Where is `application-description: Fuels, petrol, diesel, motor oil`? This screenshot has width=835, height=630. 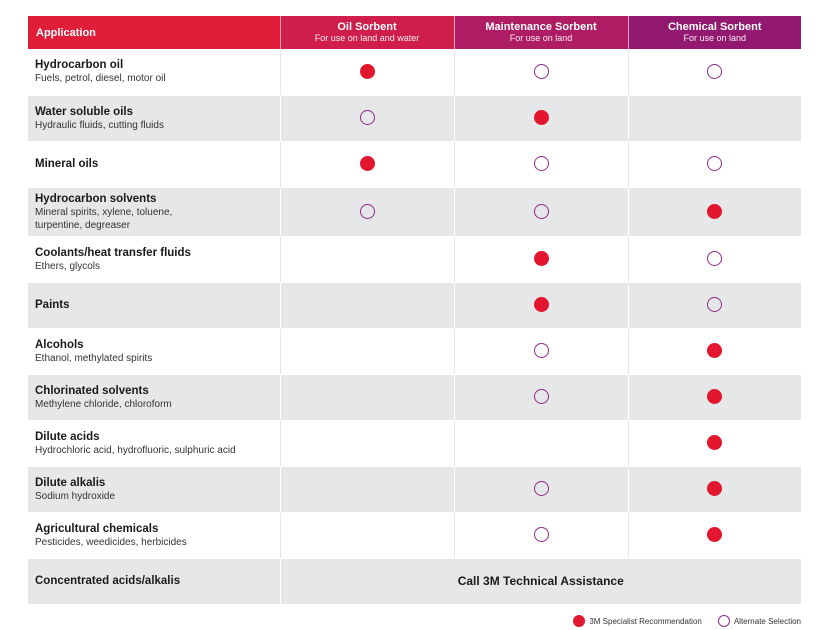
application-description: Fuels, petrol, diesel, motor oil is located at coordinates (100, 79).